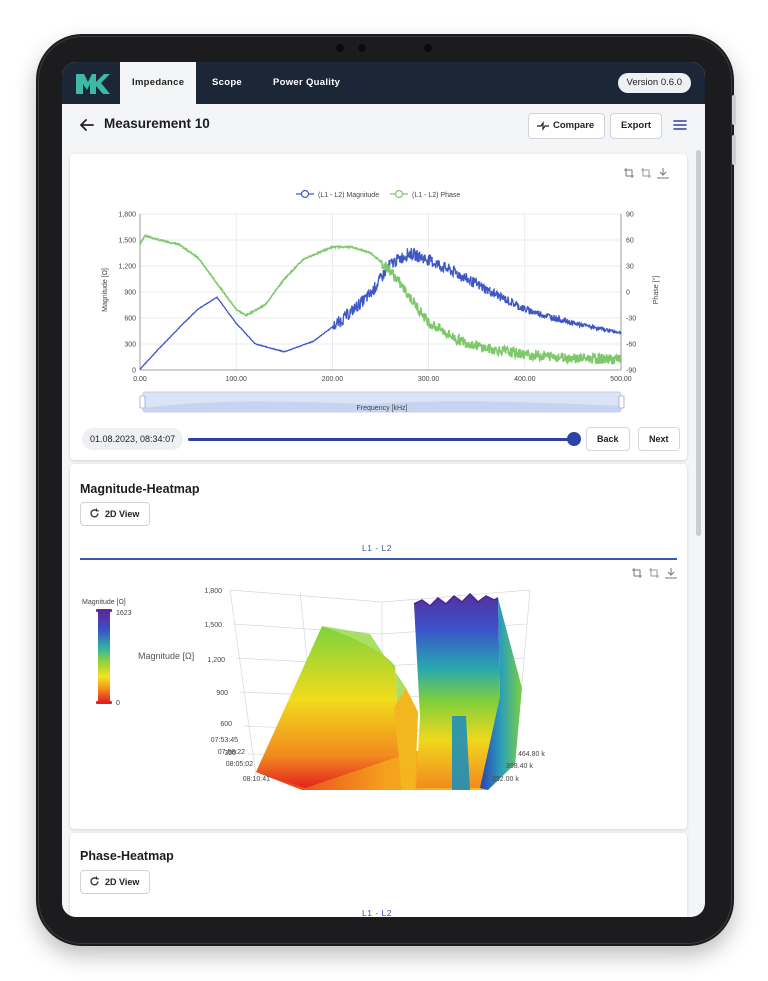  I want to click on y2-tick-label: -30, so click(631, 319).